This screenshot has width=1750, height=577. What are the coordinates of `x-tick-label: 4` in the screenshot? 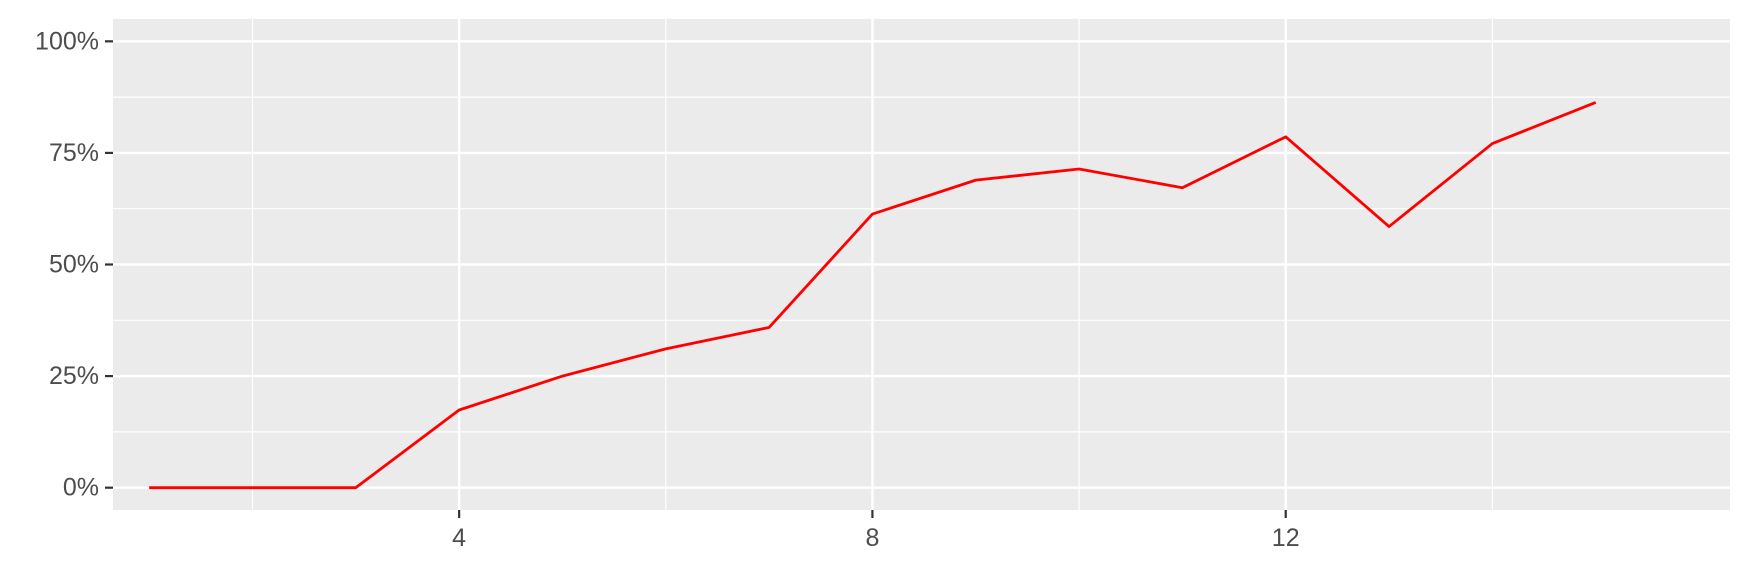 It's located at (459, 538).